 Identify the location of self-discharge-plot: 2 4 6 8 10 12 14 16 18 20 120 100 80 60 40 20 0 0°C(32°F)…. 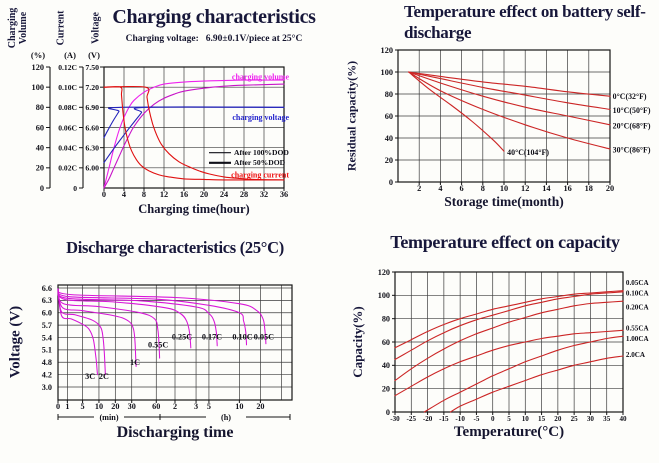
(516, 119).